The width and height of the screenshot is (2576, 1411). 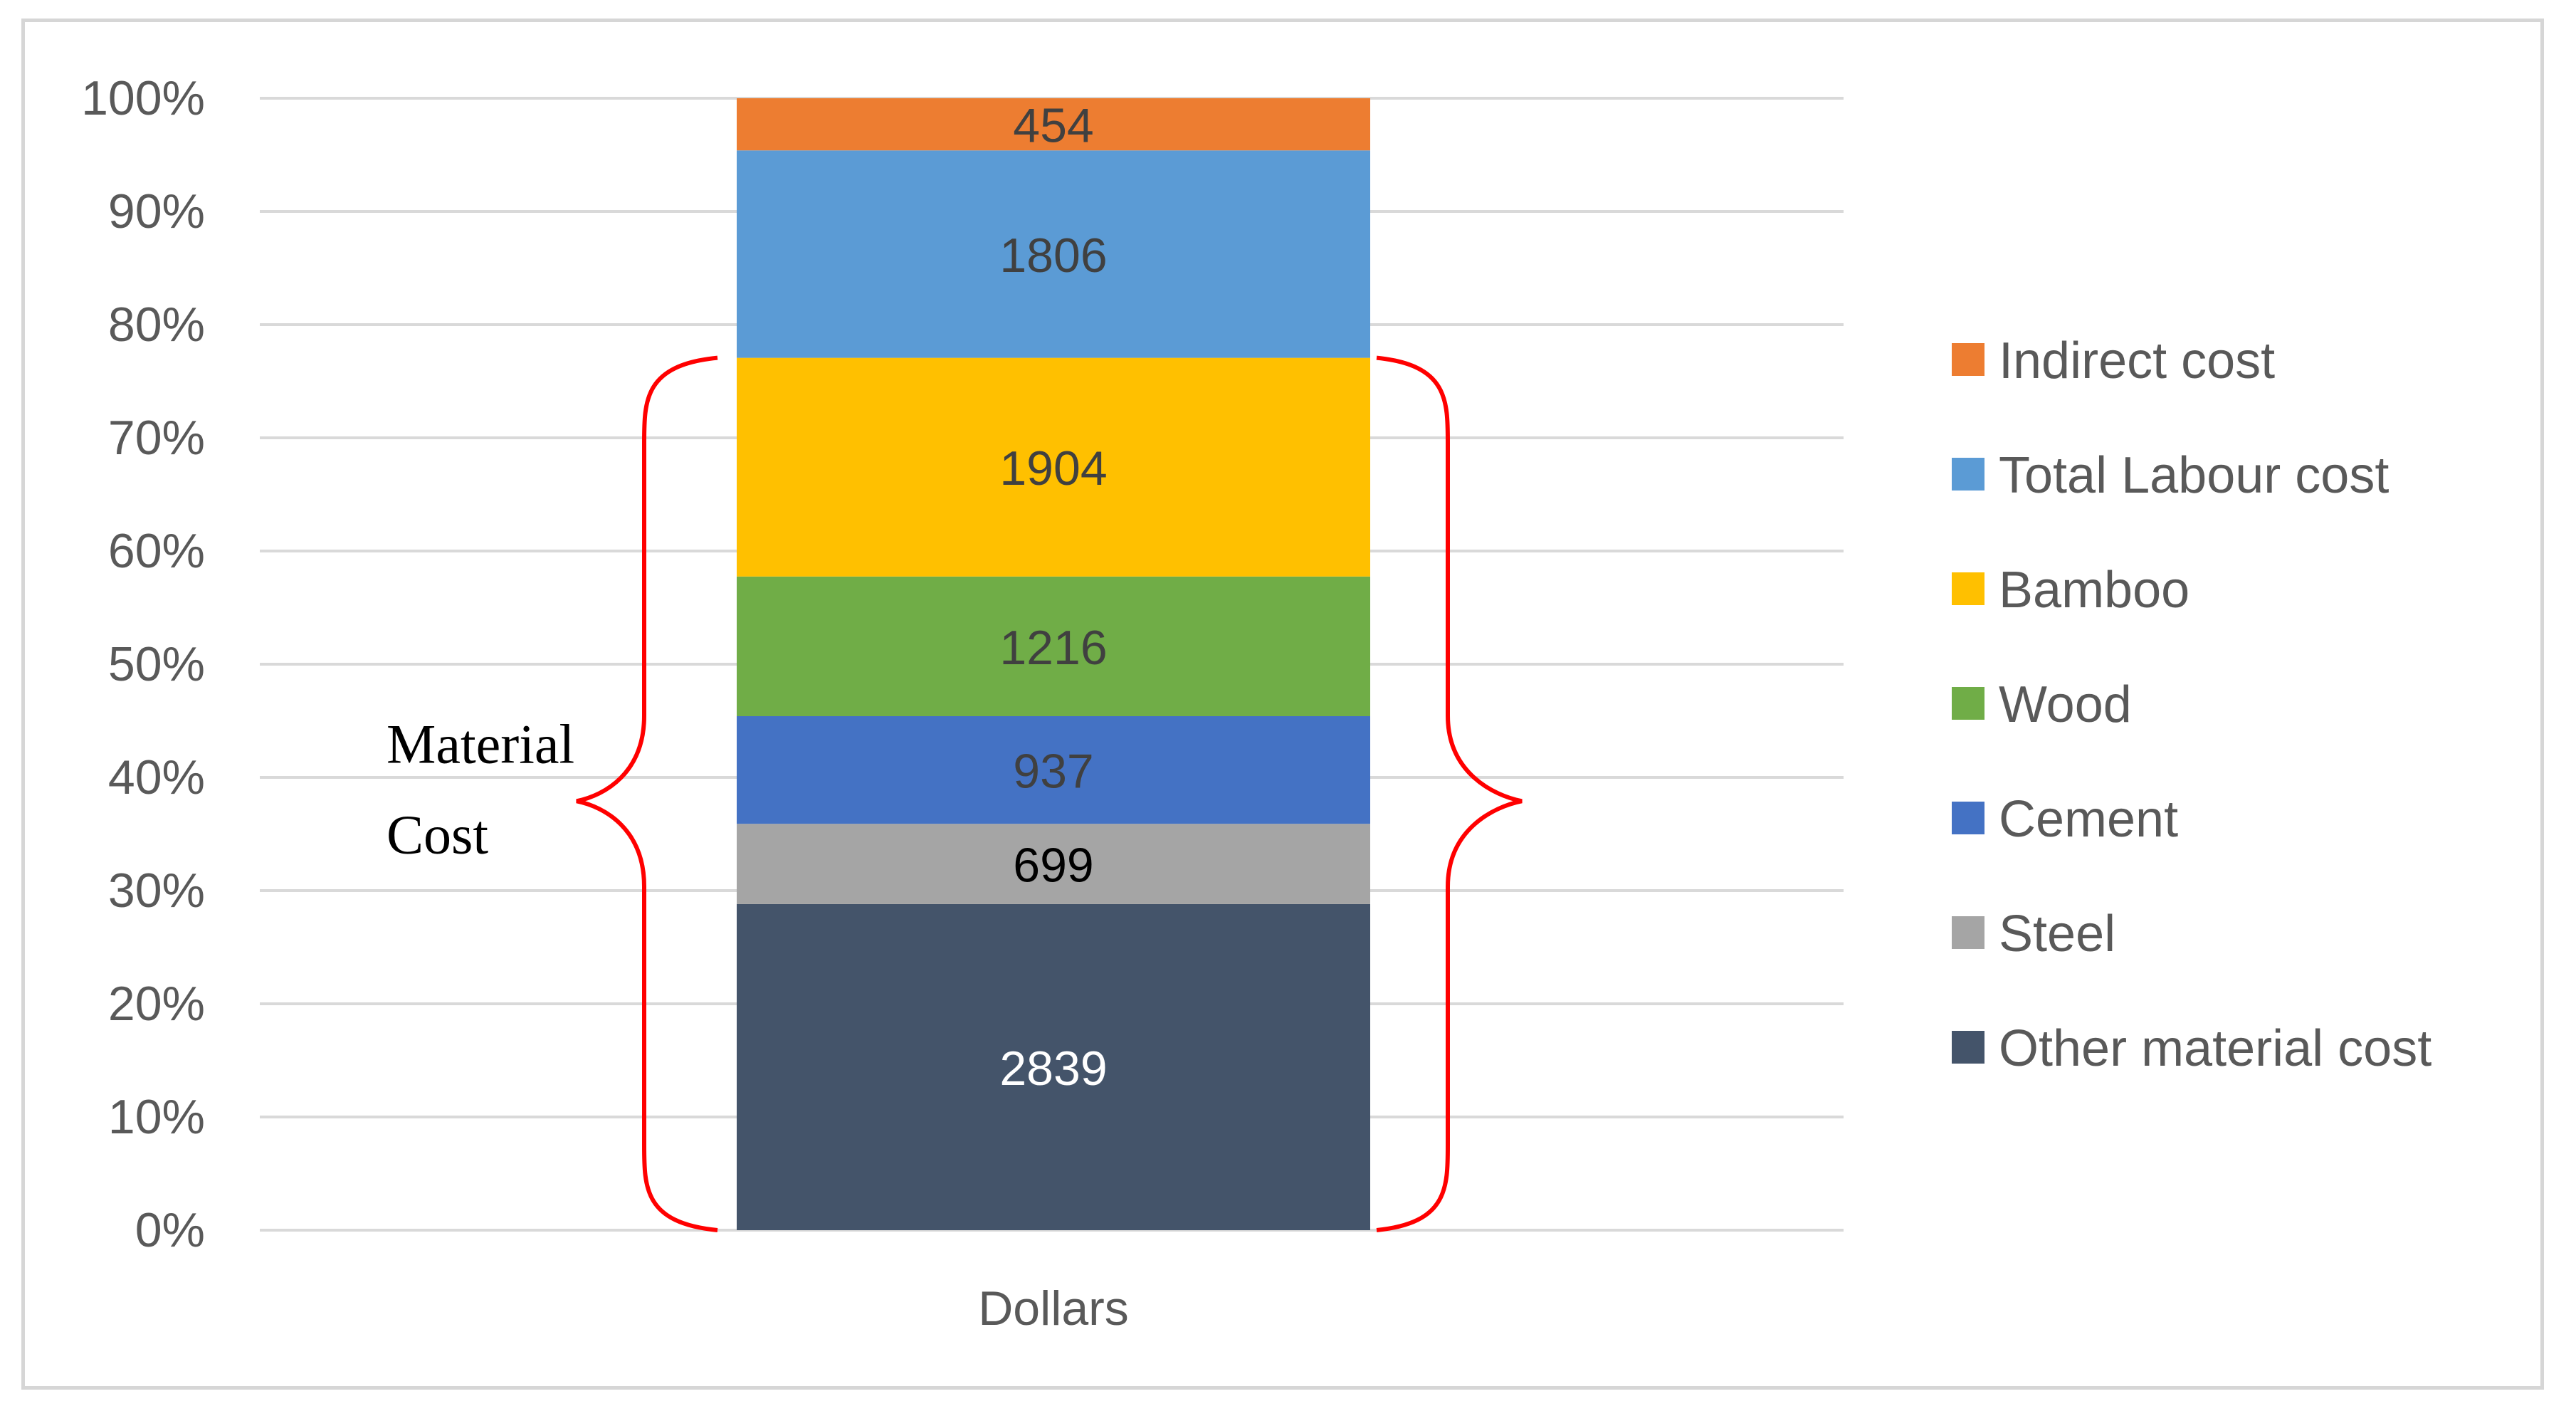 I want to click on legend-swatch-indirect-cost, so click(x=1968, y=359).